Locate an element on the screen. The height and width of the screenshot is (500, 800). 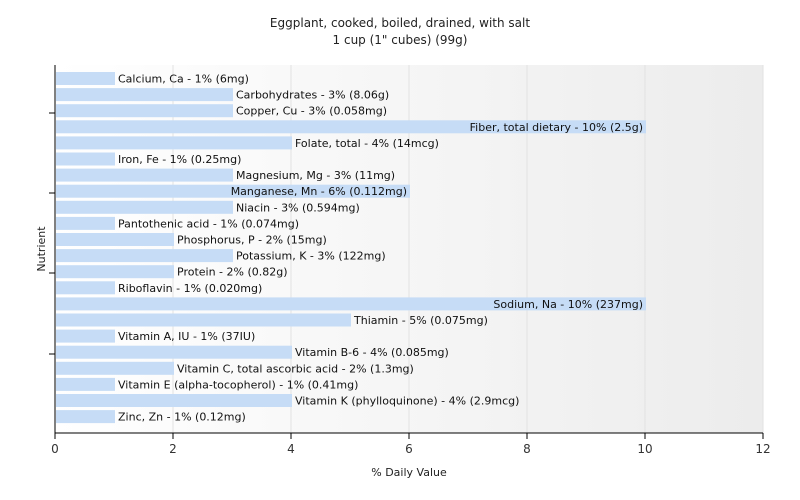
x-tick-label: 12 is located at coordinates (762, 449).